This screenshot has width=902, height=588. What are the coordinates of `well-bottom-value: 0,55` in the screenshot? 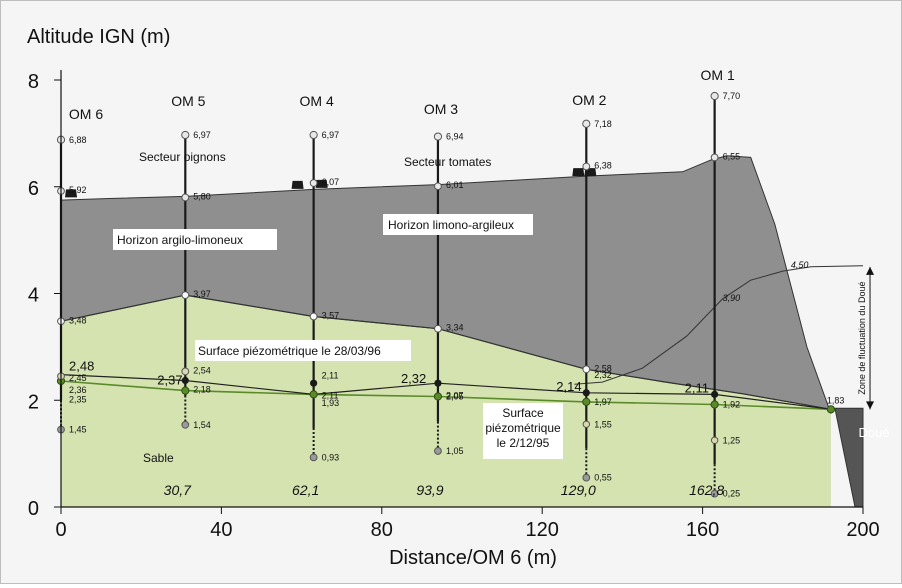 It's located at (603, 478).